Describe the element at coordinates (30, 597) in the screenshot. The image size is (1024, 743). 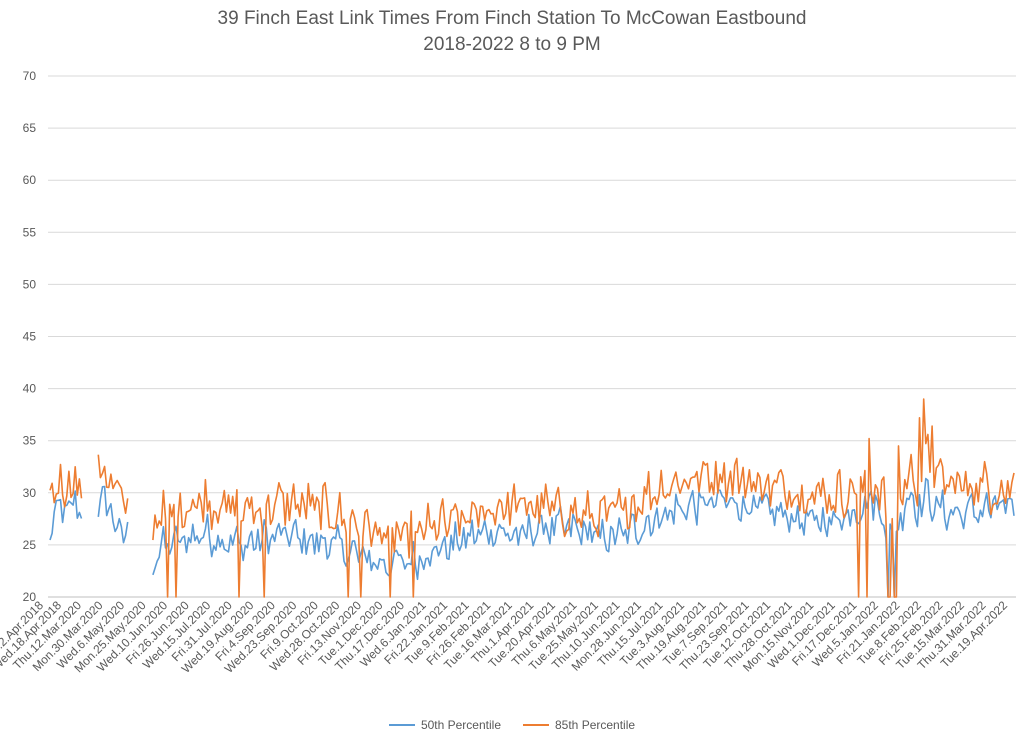
I see `y-tick-label: 20` at that location.